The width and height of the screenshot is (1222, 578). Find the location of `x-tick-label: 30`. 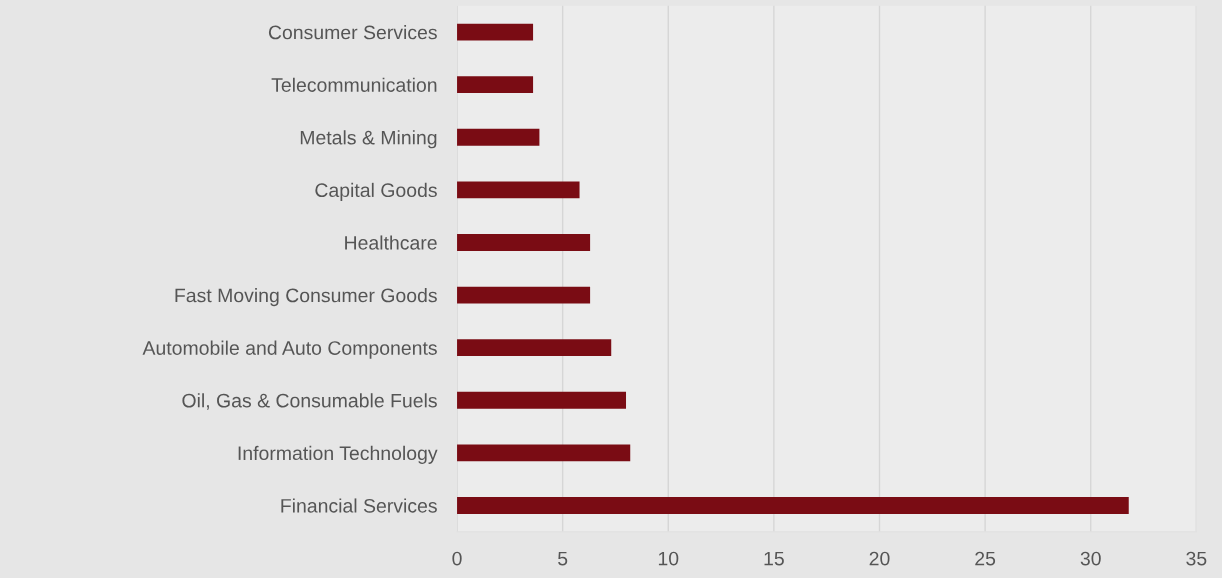

x-tick-label: 30 is located at coordinates (1090, 558).